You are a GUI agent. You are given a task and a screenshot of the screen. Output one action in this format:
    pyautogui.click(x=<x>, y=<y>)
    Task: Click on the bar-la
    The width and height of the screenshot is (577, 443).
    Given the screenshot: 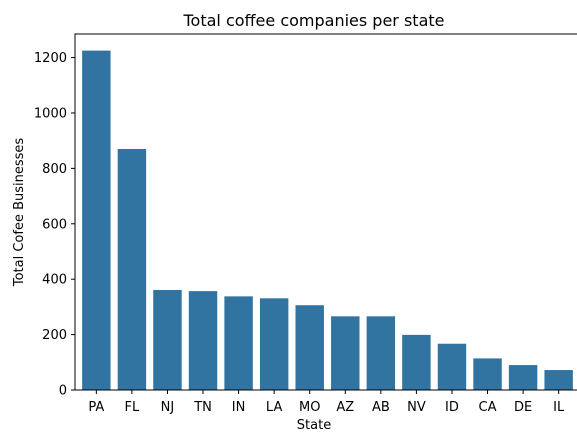 What is the action you would take?
    pyautogui.click(x=274, y=344)
    